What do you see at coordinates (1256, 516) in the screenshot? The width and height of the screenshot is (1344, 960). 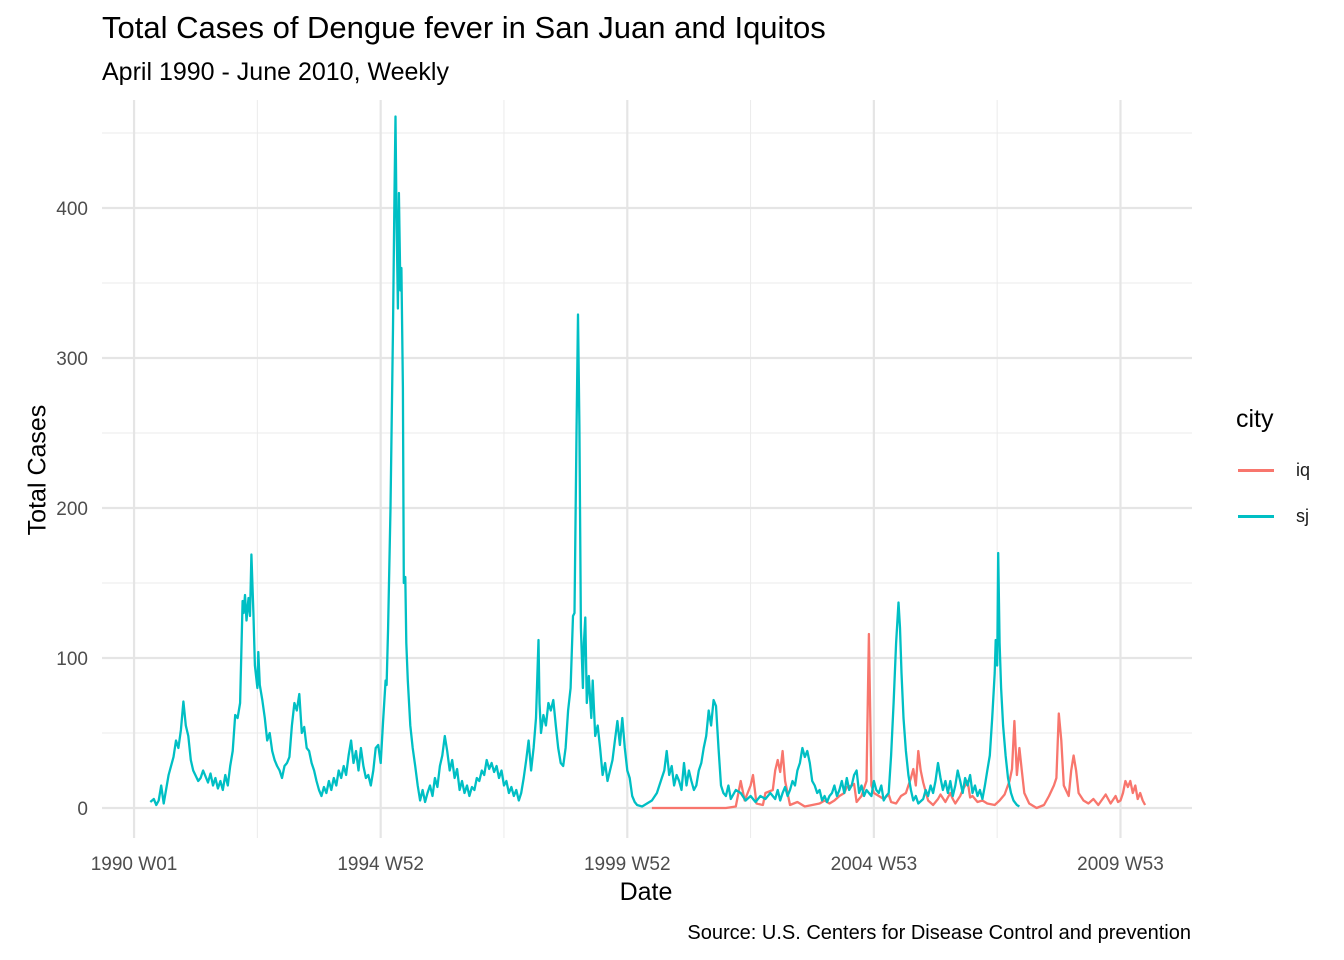 I see `legend-swatch-sj` at bounding box center [1256, 516].